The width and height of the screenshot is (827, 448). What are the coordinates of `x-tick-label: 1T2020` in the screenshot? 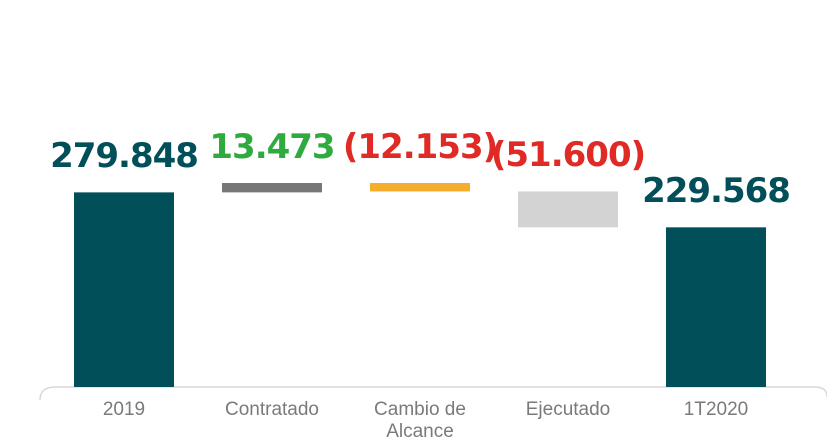 It's located at (716, 409).